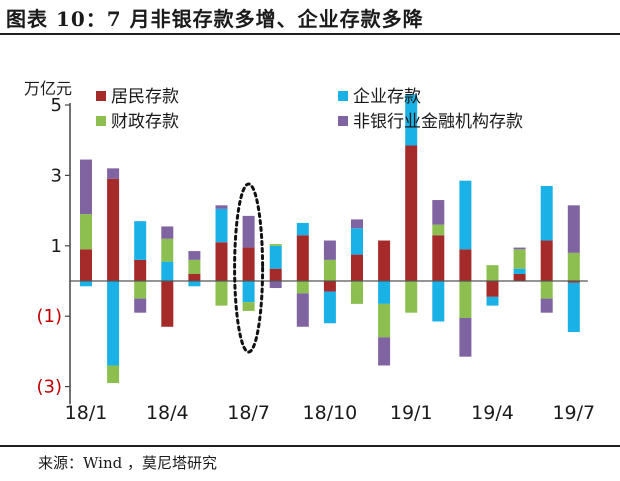 The width and height of the screenshot is (620, 481). Describe the element at coordinates (194, 255) in the screenshot. I see `bar-2018-05-s3` at that location.